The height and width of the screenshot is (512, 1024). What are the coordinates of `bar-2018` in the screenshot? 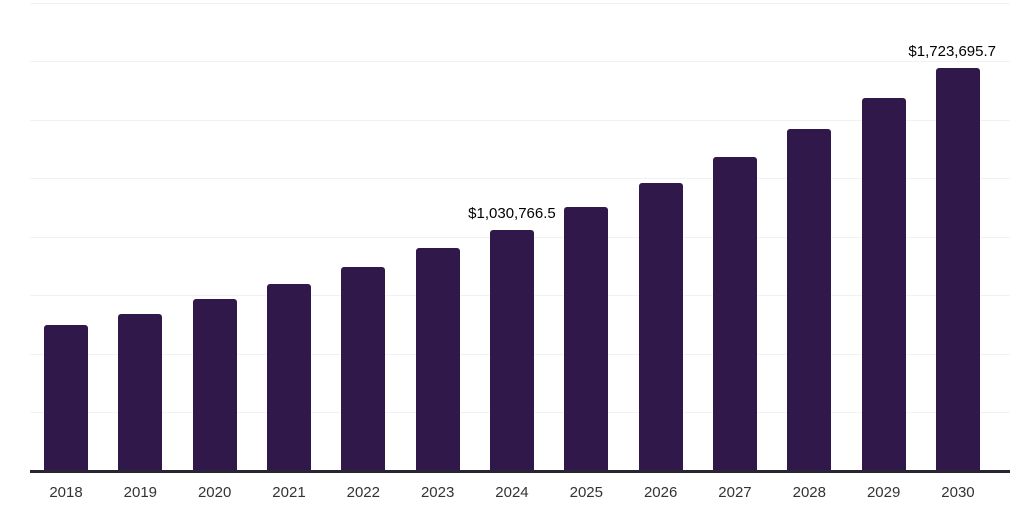 It's located at (66, 398).